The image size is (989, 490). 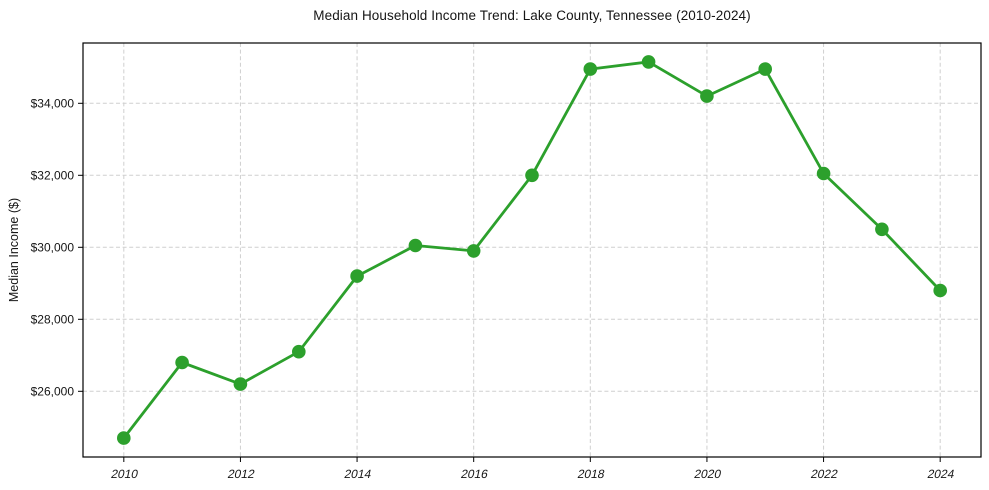 I want to click on y-tick-label: $28,000, so click(x=53, y=320).